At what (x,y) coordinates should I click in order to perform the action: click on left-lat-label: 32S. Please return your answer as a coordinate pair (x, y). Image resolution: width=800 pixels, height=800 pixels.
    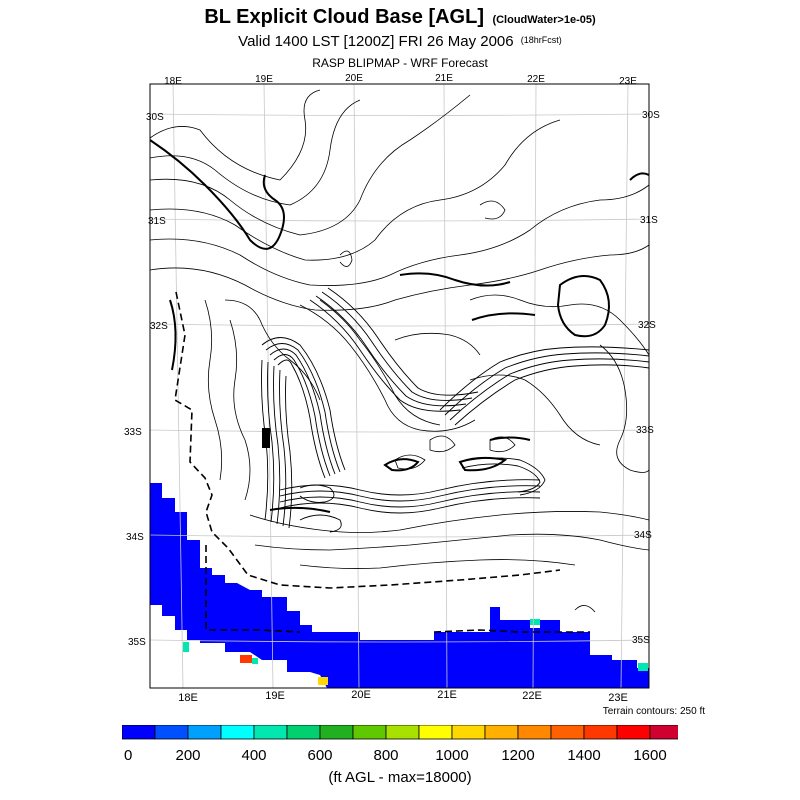
    Looking at the image, I should click on (159, 326).